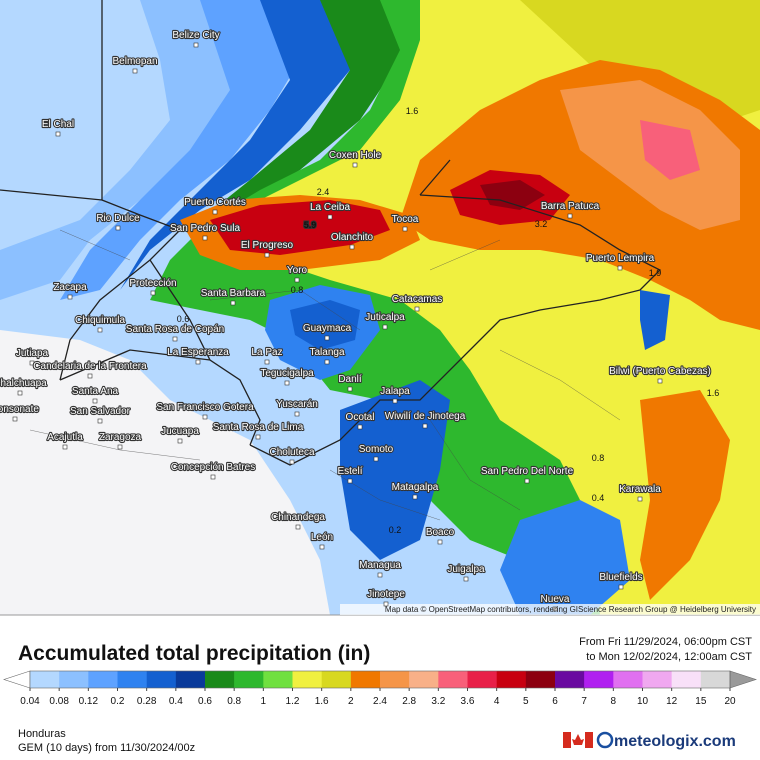  Describe the element at coordinates (555, 701) in the screenshot. I see `colorbar-tick-label: 6` at that location.